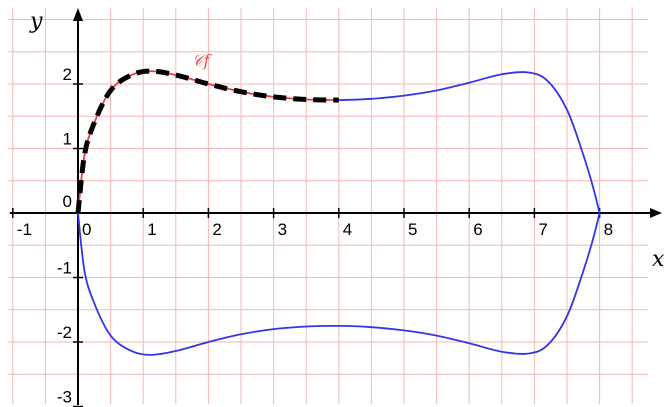  Describe the element at coordinates (207, 141) in the screenshot. I see `dashed-arc-series` at that location.